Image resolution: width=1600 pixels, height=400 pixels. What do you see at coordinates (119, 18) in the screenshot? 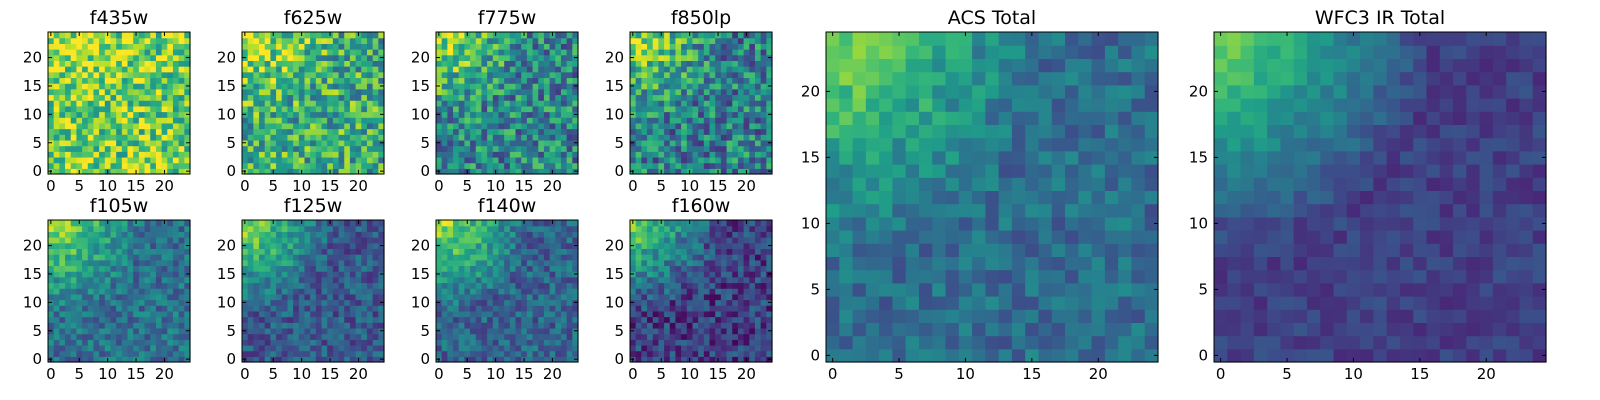
I see `panel-title: f435w` at bounding box center [119, 18].